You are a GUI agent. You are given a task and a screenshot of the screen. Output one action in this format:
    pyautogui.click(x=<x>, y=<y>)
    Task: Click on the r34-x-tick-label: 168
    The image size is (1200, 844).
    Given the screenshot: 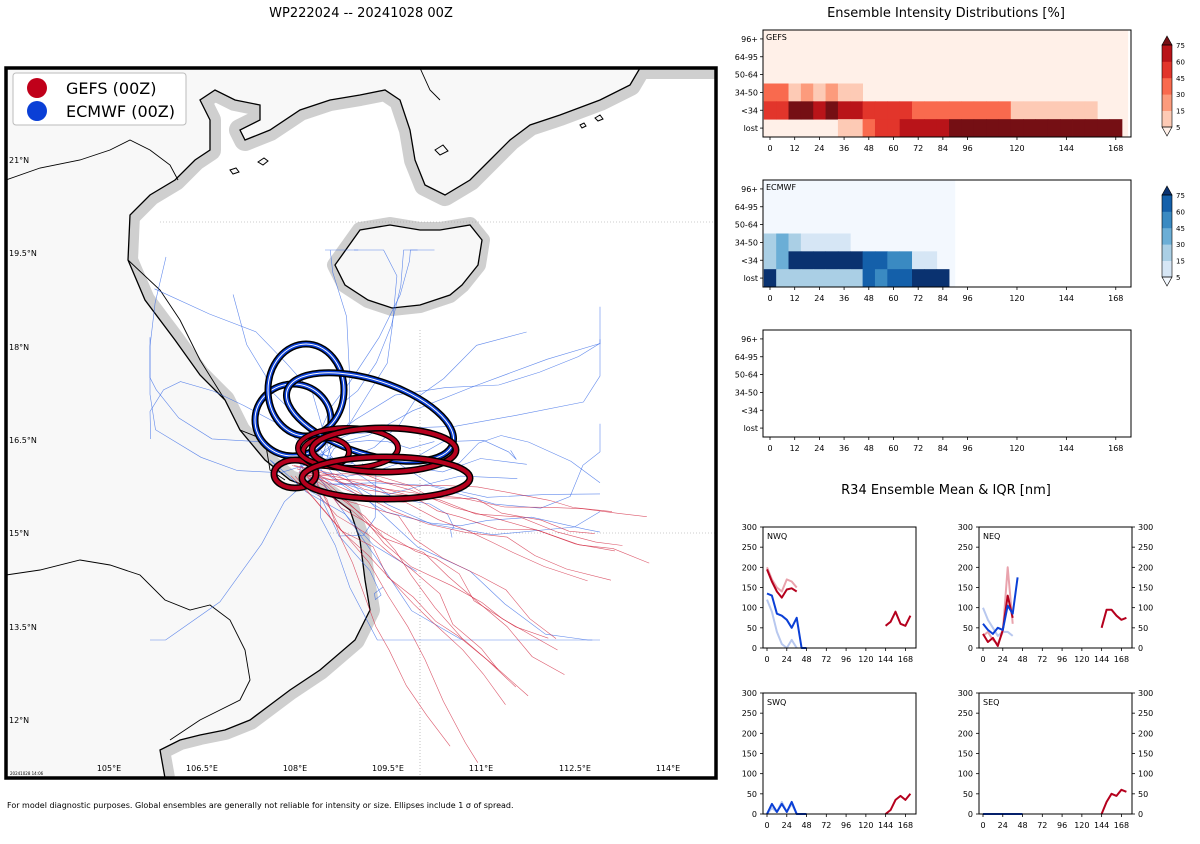 What is the action you would take?
    pyautogui.click(x=1121, y=659)
    